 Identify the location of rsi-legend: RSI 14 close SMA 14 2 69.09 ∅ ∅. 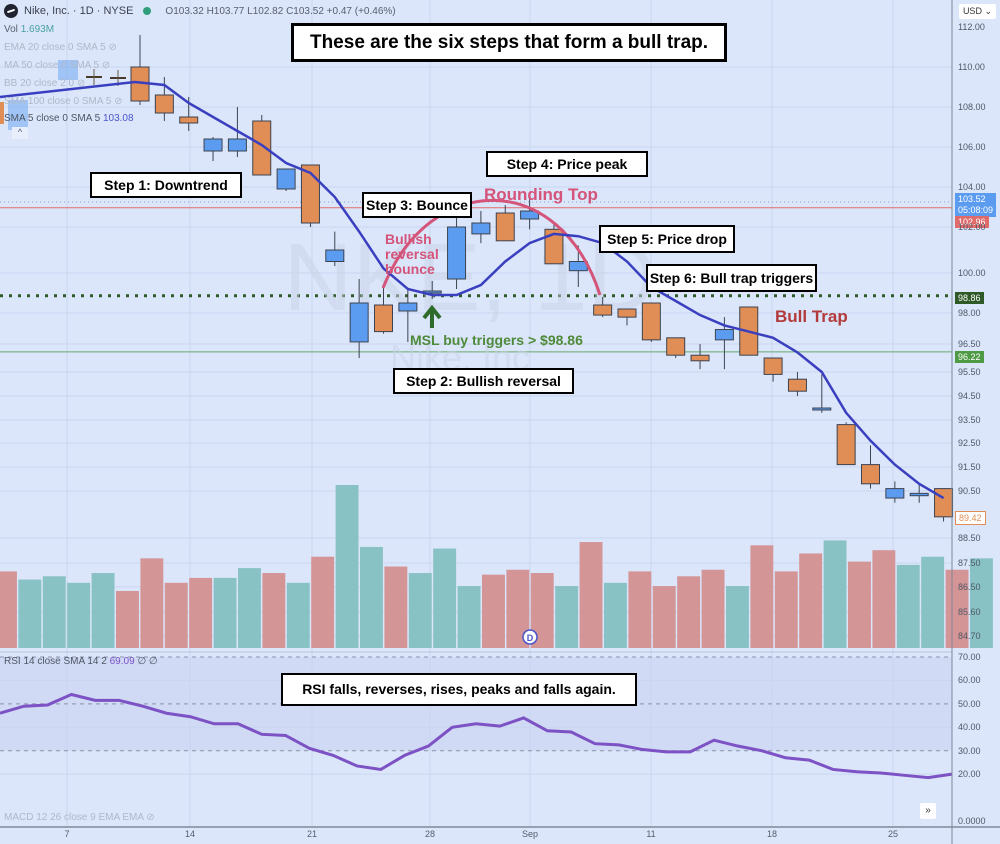
(81, 661).